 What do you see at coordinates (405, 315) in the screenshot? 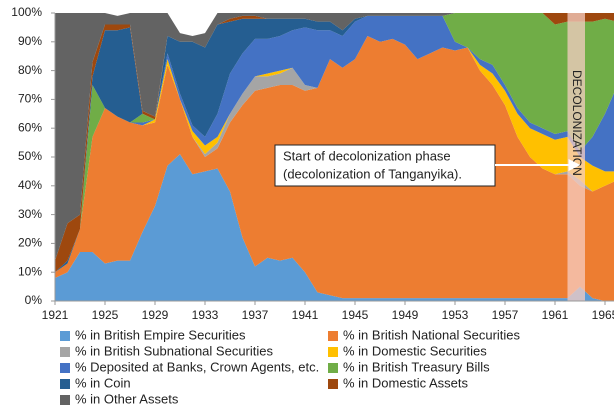
I see `x-tick-label: 1949` at bounding box center [405, 315].